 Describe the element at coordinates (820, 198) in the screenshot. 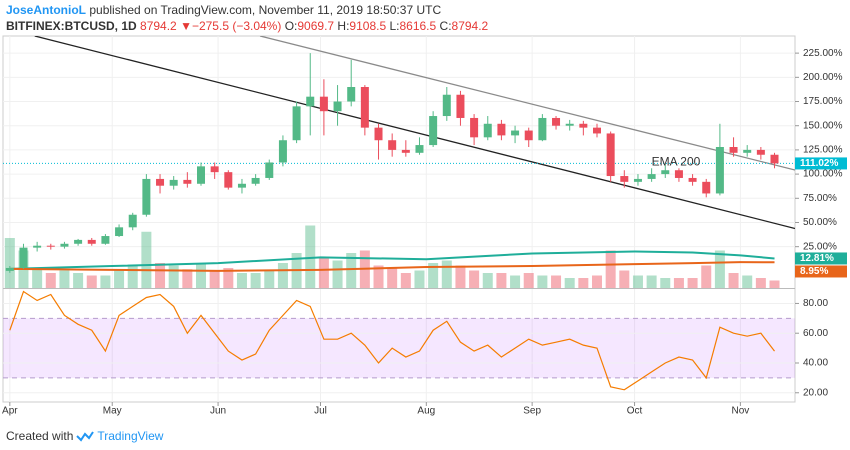

I see `y-tick-label: 75.00%` at that location.